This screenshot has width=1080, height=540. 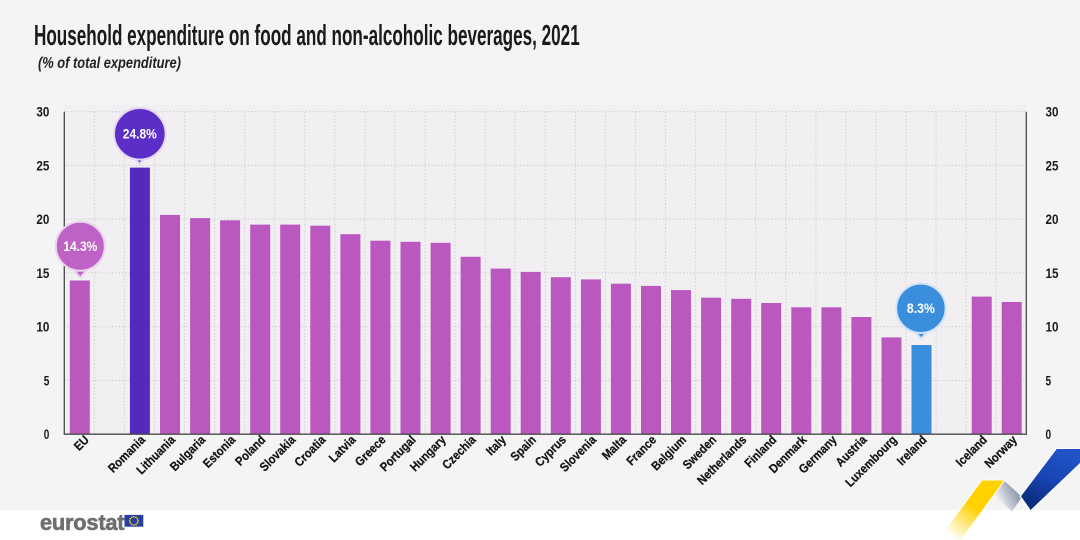 What do you see at coordinates (1001, 452) in the screenshot?
I see `svg-text: Norway` at bounding box center [1001, 452].